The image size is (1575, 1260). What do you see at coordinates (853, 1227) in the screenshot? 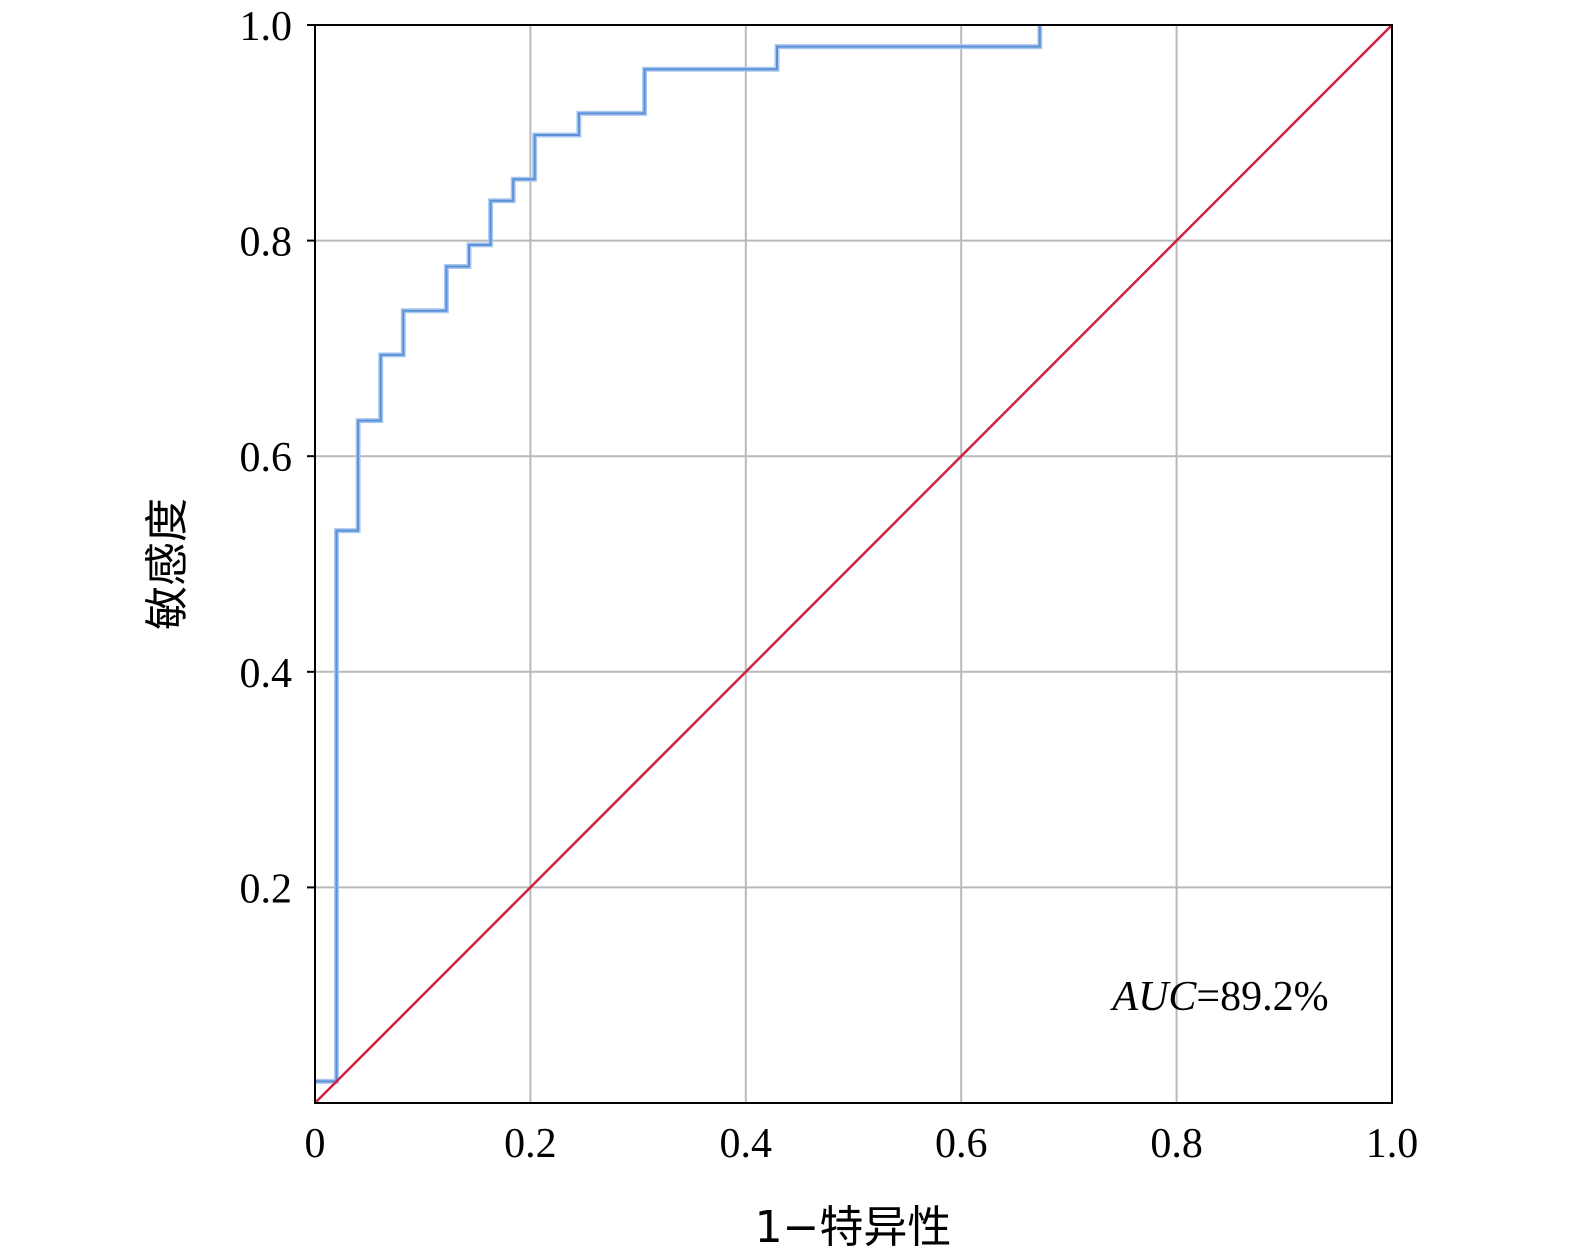
I see `x-axis-title: 1−特异性` at bounding box center [853, 1227].